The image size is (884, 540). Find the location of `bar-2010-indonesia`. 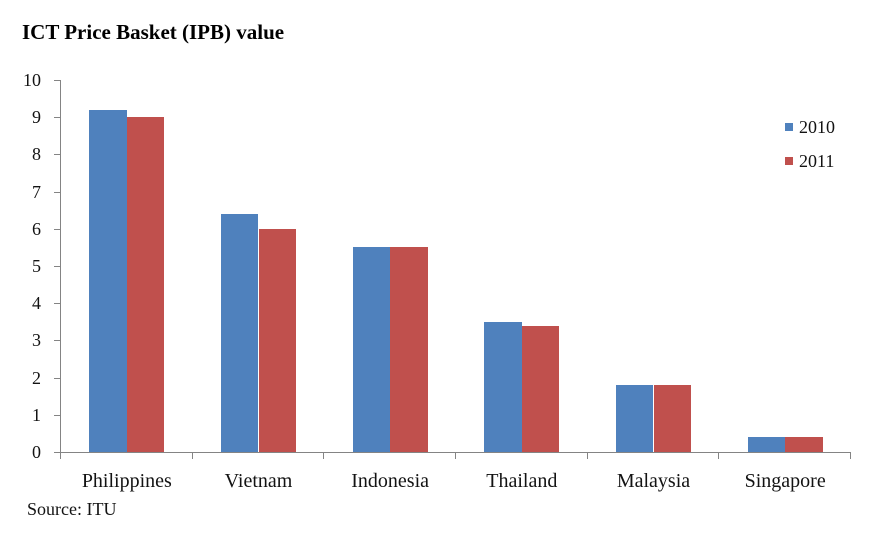

bar-2010-indonesia is located at coordinates (371, 349).